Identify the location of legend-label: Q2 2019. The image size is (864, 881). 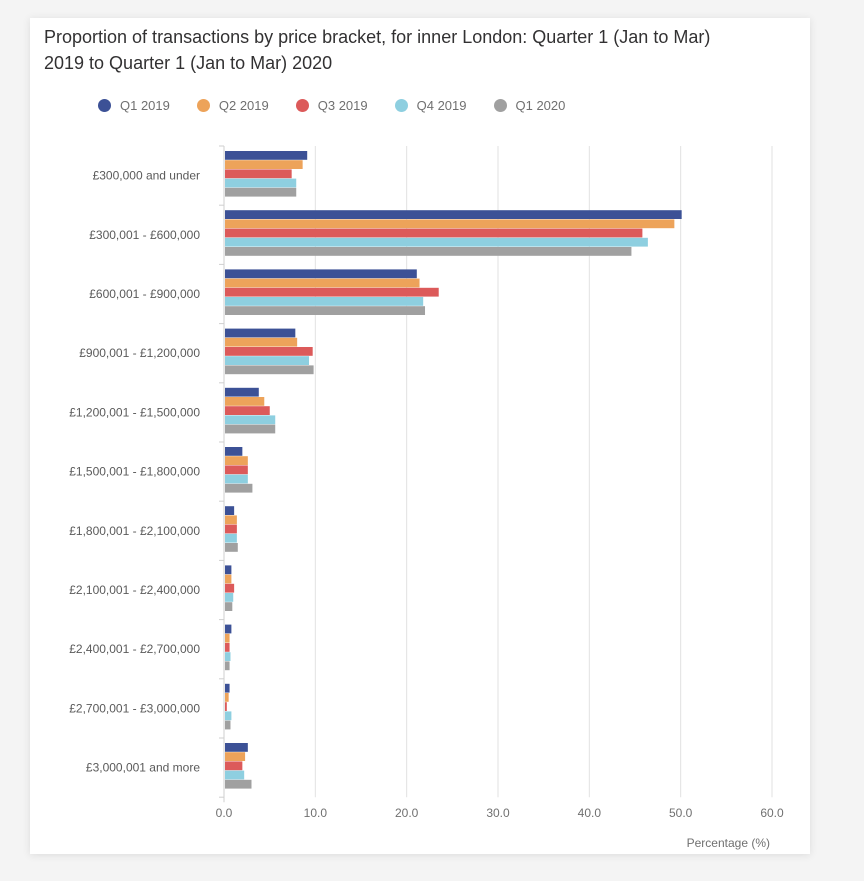
(243, 105).